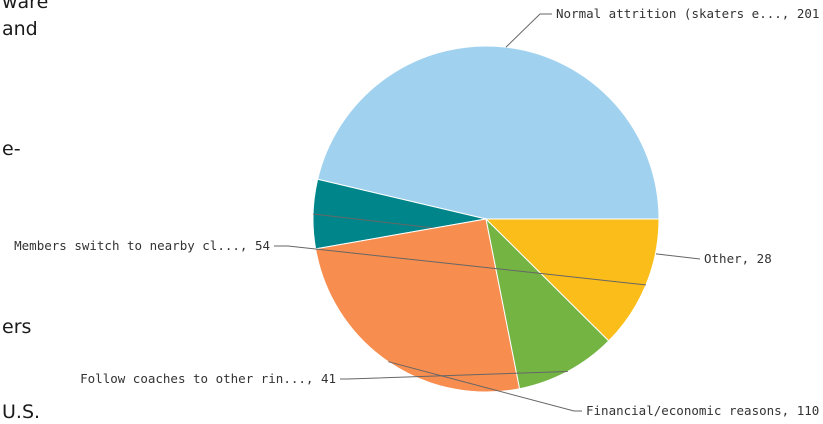 The height and width of the screenshot is (424, 823). What do you see at coordinates (208, 378) in the screenshot?
I see `slice-data-label: Follow coaches to other rin..., 41` at bounding box center [208, 378].